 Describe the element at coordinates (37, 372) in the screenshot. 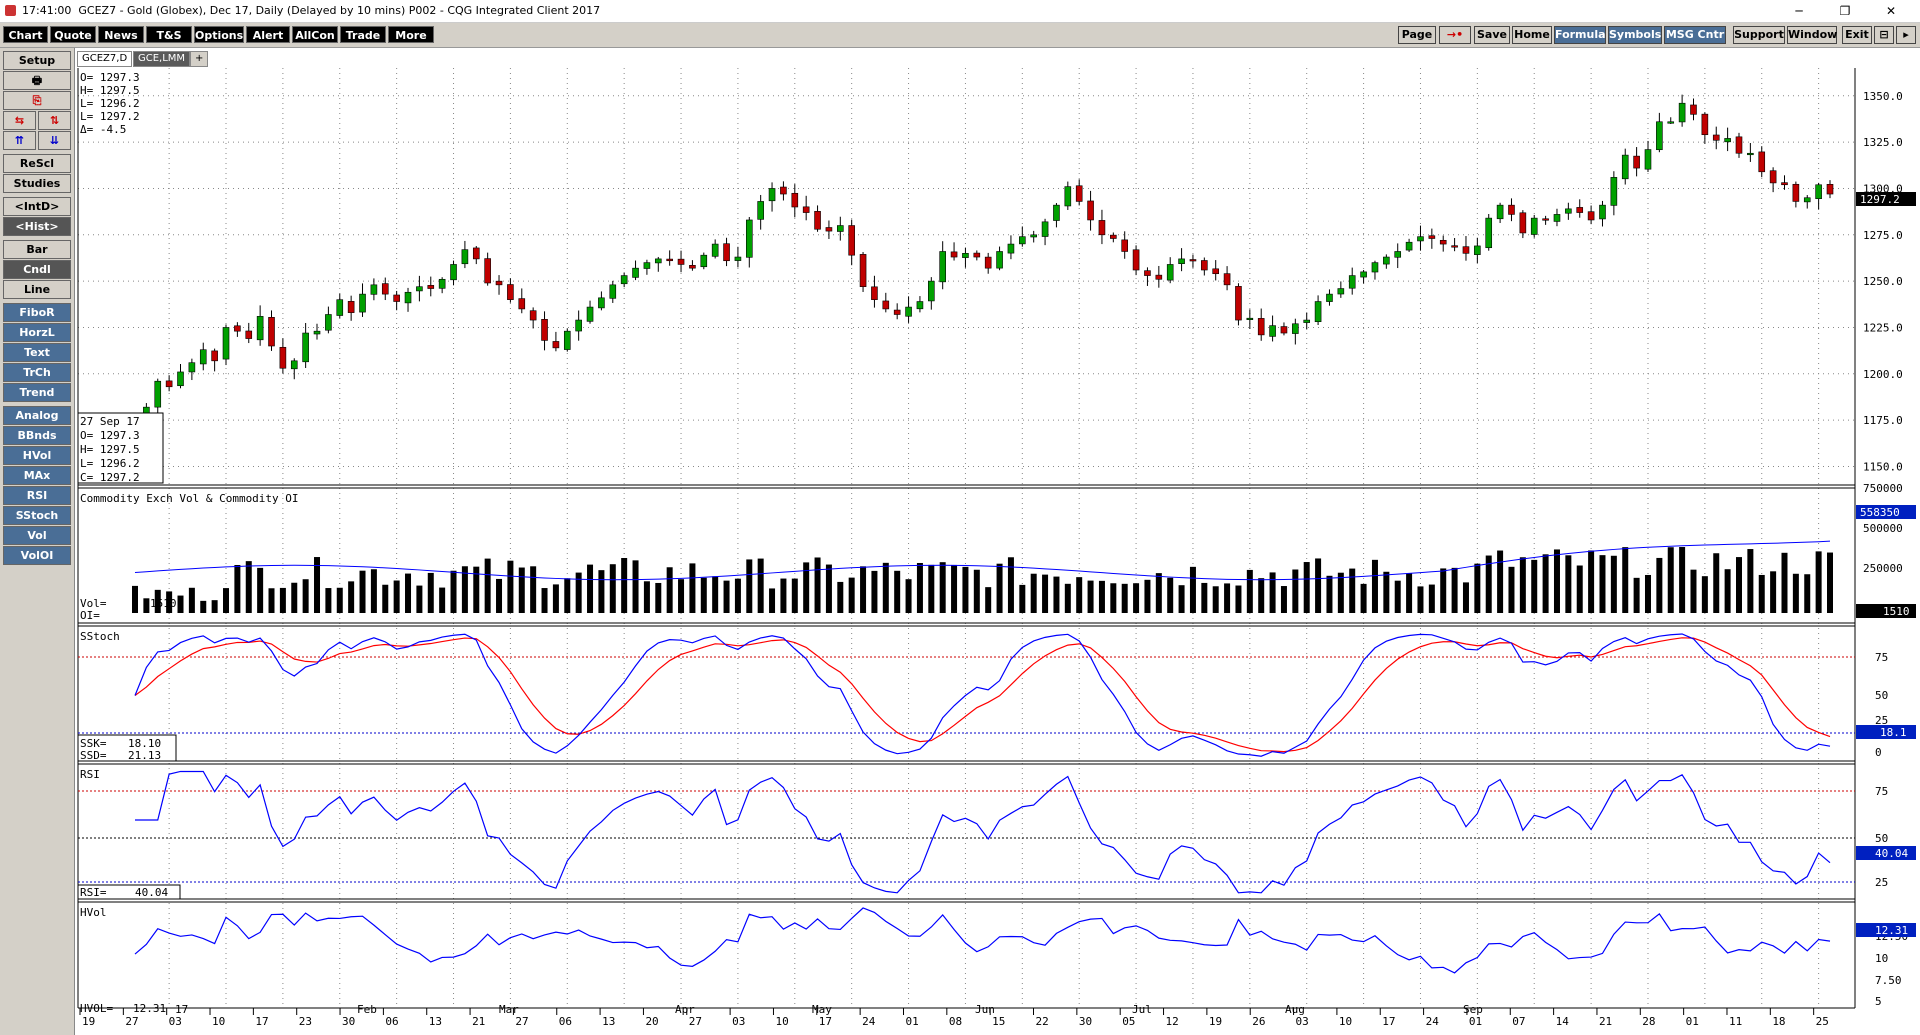

I see `trend-channel-button: TrCh` at that location.